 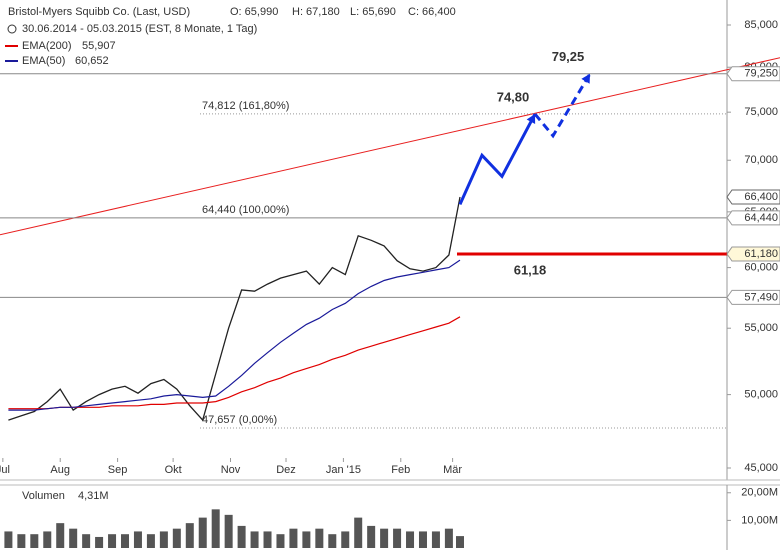 I want to click on level-tag: 79,250, so click(x=761, y=74).